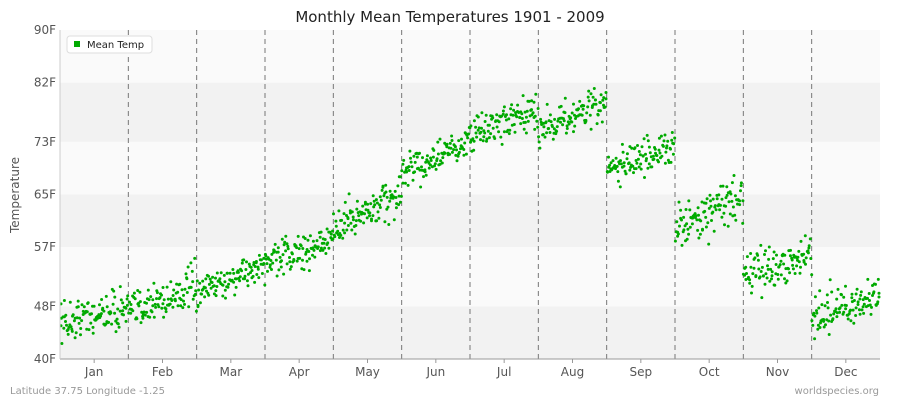  Describe the element at coordinates (87, 391) in the screenshot. I see `footer-location: Latitude 37.75 Longitude -1.25` at that location.